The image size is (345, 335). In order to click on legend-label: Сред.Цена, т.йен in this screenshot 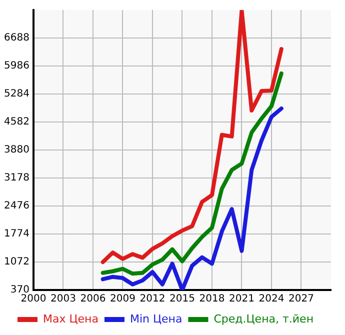, I will do `click(264, 319)`.